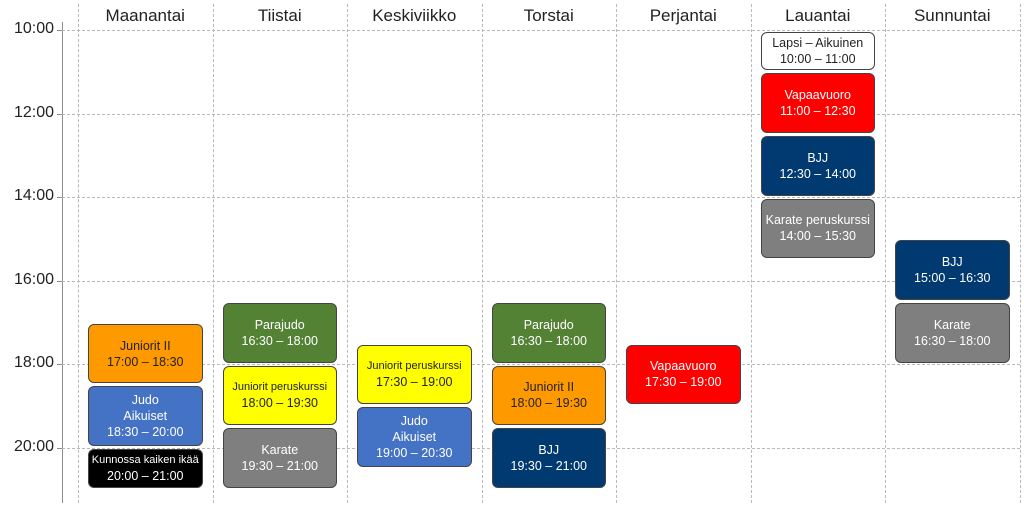  I want to click on event-title: Karate peruskurssi, so click(817, 220).